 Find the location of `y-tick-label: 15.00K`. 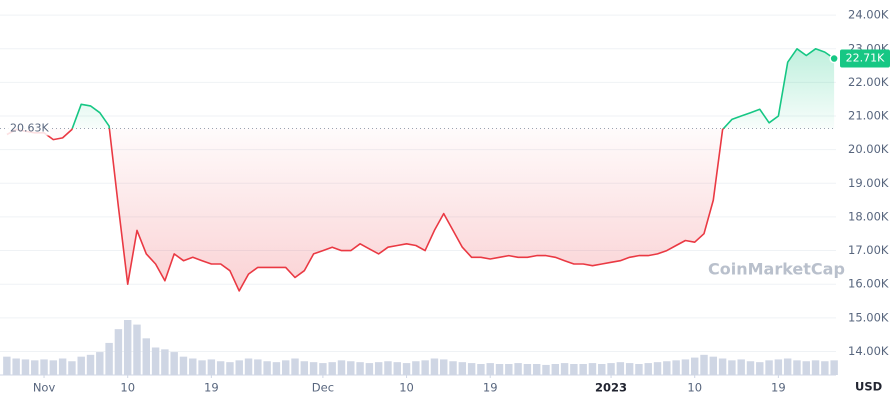

y-tick-label: 15.00K is located at coordinates (868, 317).